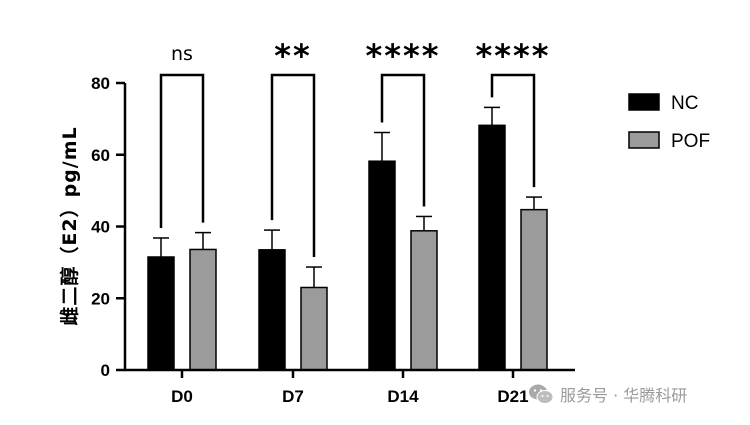 The width and height of the screenshot is (750, 425). I want to click on x-tick-label: D7, so click(293, 396).